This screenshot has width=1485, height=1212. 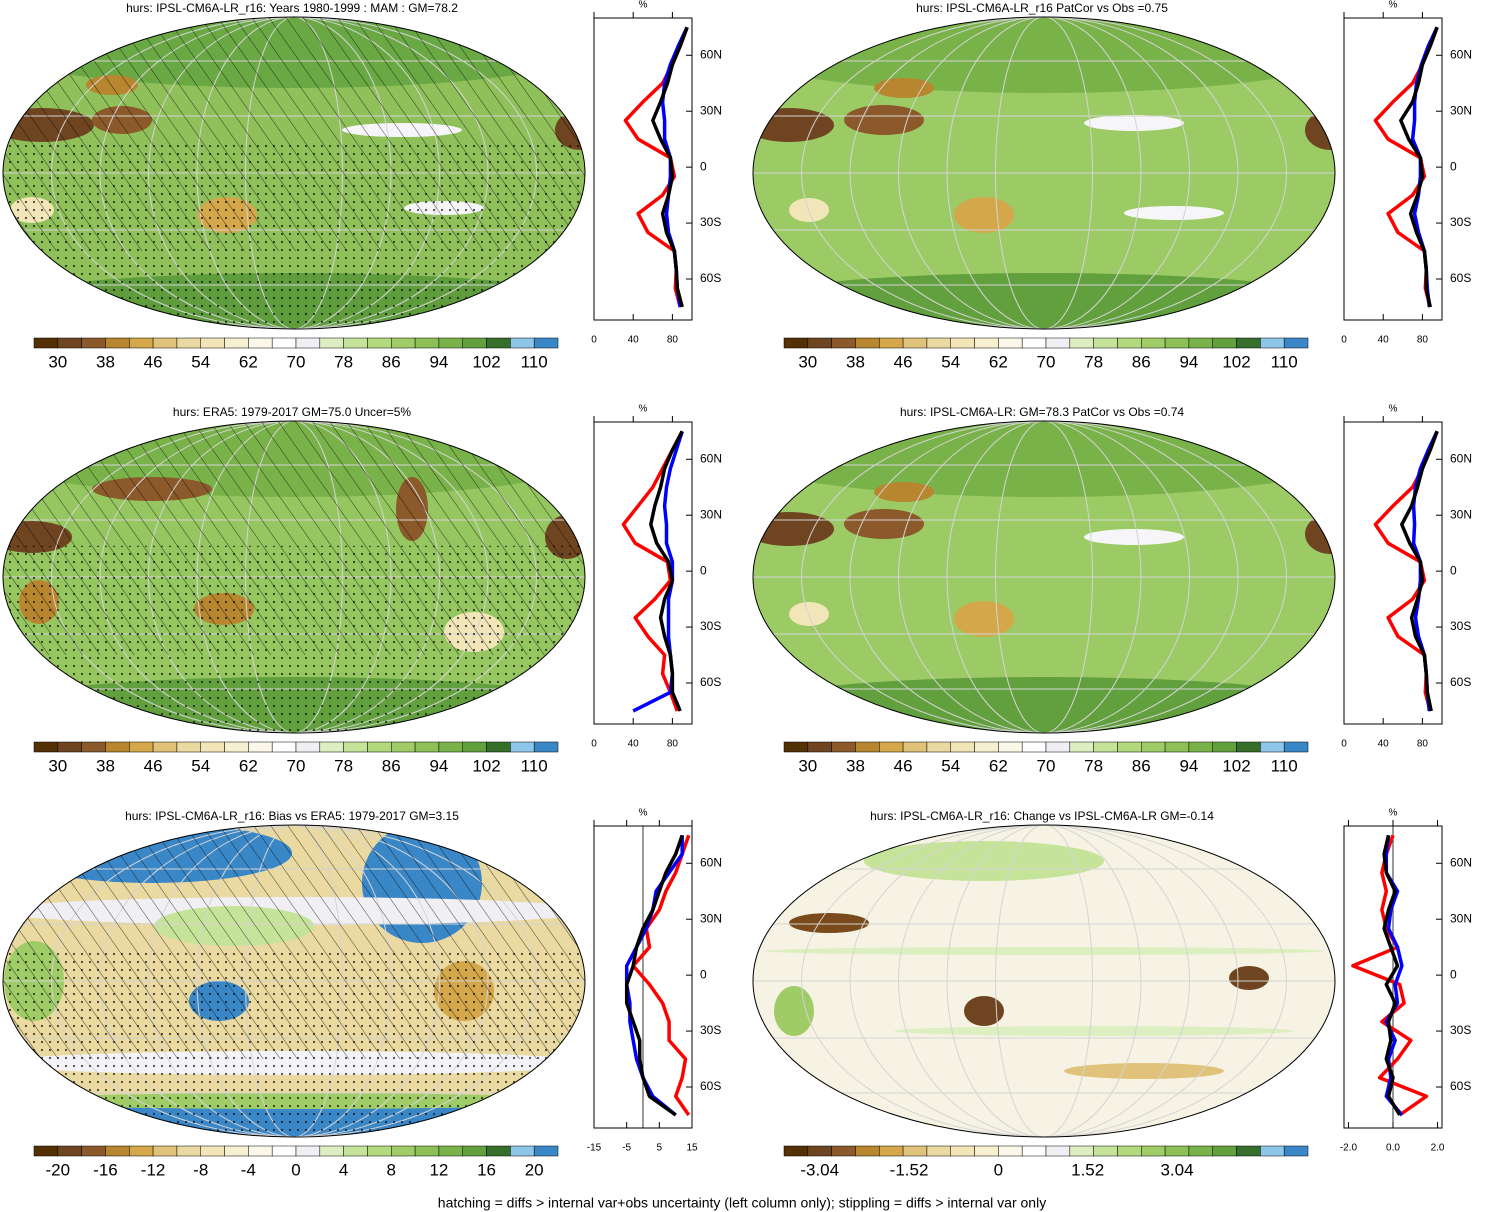 What do you see at coordinates (1236, 765) in the screenshot?
I see `colorbar-label: 102` at bounding box center [1236, 765].